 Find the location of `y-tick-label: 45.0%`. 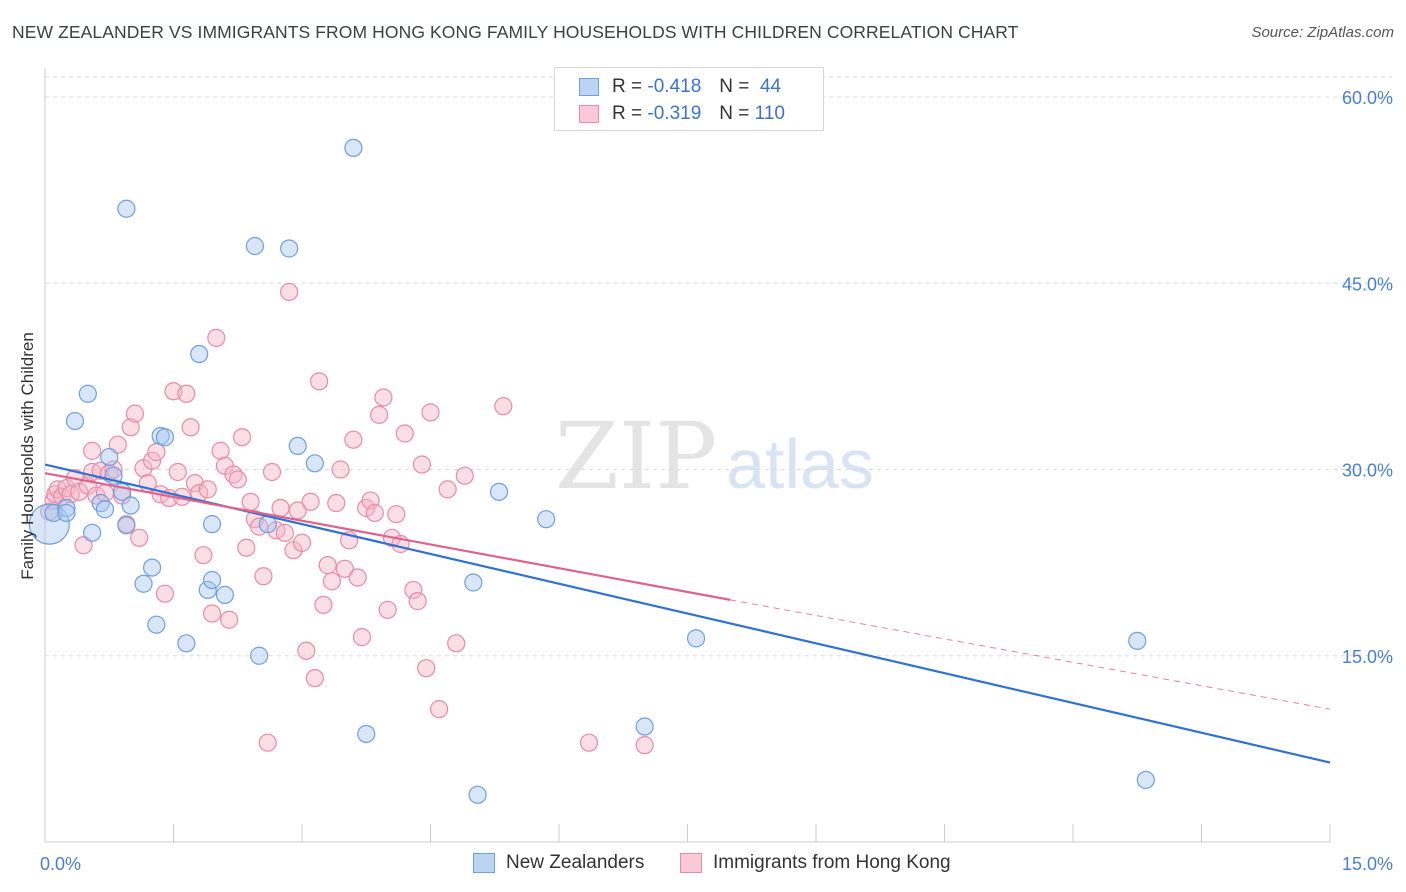

y-tick-label: 45.0% is located at coordinates (1367, 284).